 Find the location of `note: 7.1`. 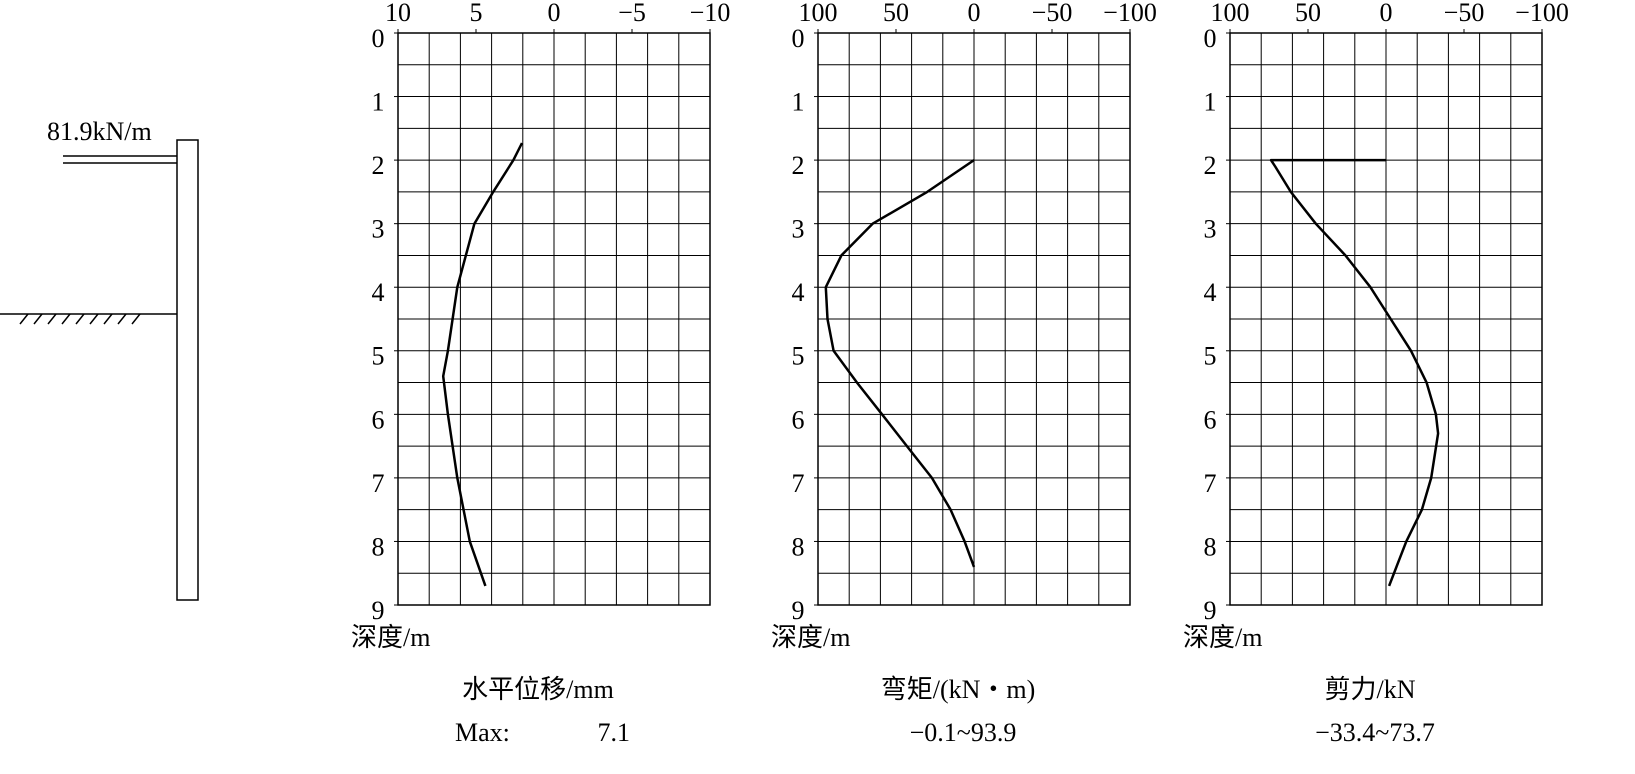

note: 7.1 is located at coordinates (614, 732).